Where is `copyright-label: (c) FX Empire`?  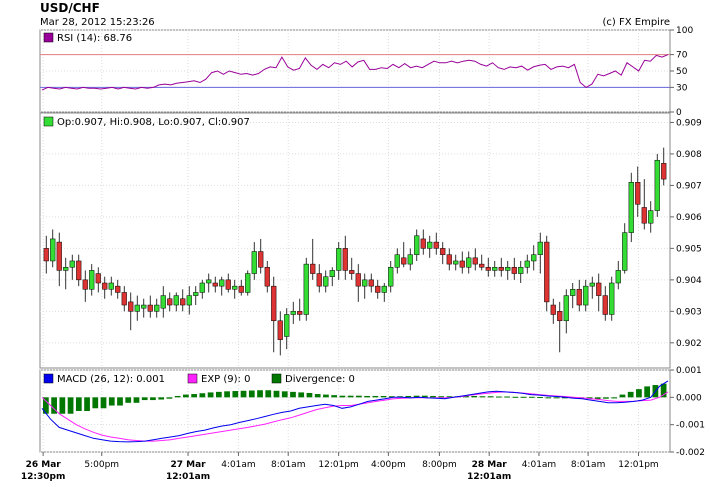 copyright-label: (c) FX Empire is located at coordinates (636, 22).